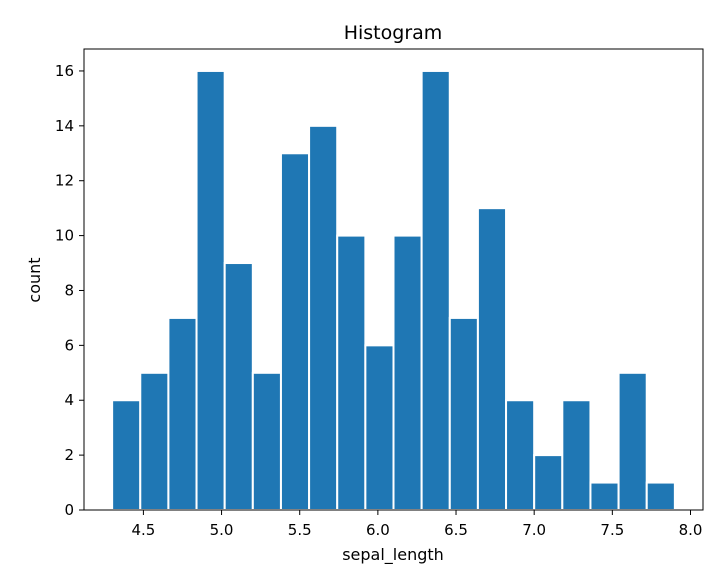 The image size is (721, 580). What do you see at coordinates (393, 555) in the screenshot?
I see `x-axis-label: sepal_length` at bounding box center [393, 555].